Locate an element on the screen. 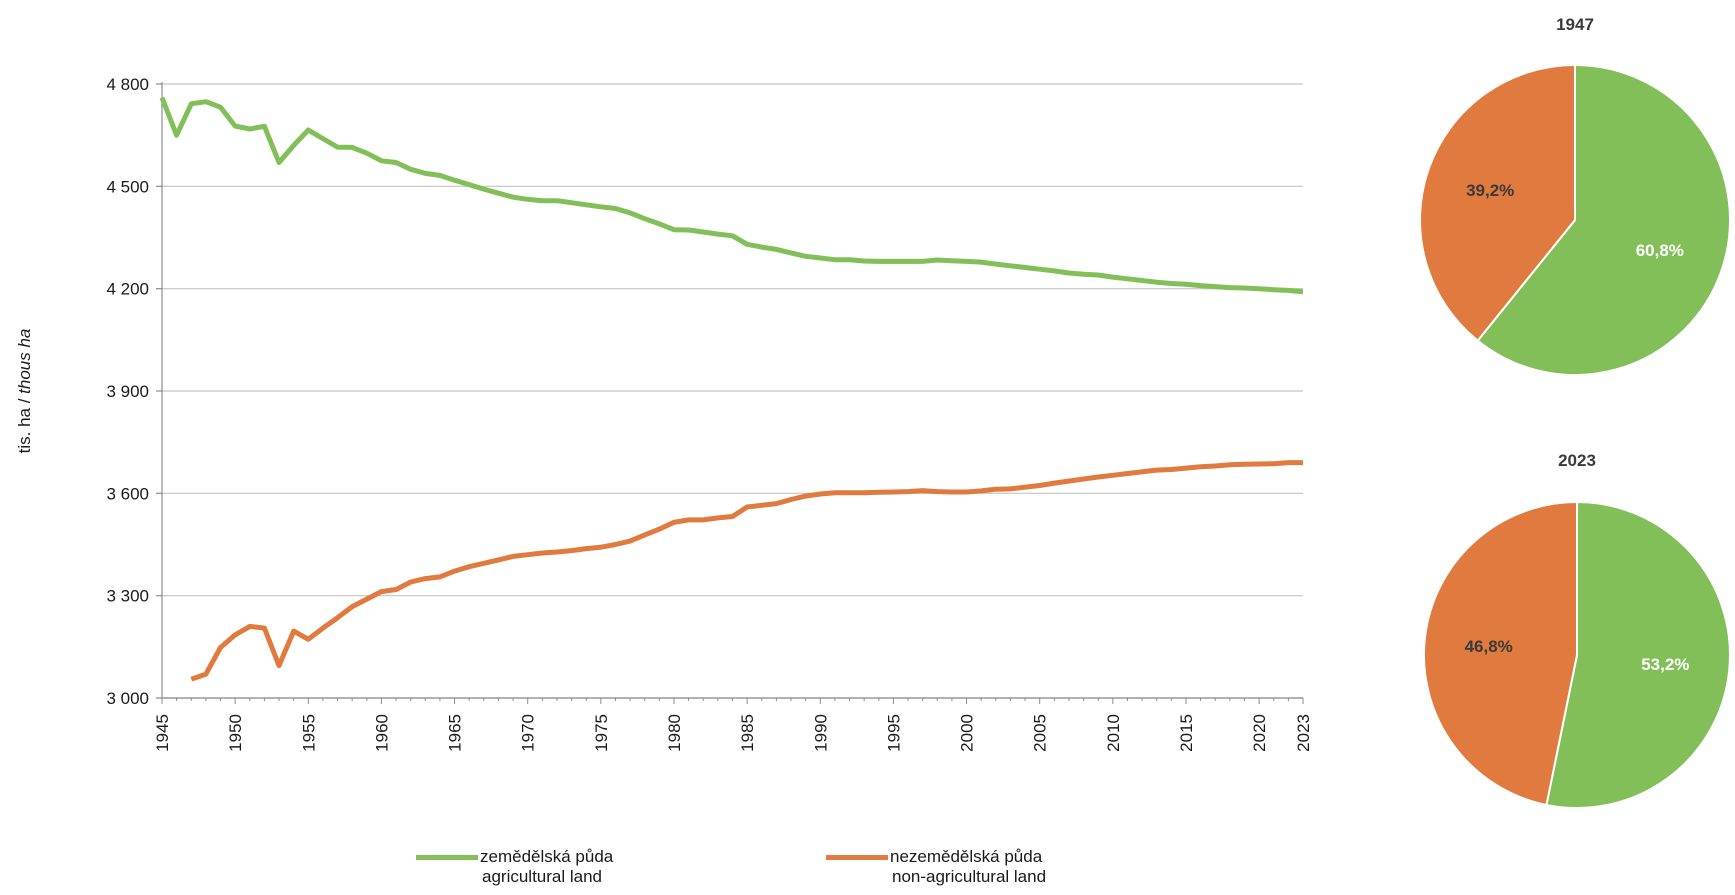 The height and width of the screenshot is (895, 1735). y-tick-label: 3 600 is located at coordinates (127, 493).